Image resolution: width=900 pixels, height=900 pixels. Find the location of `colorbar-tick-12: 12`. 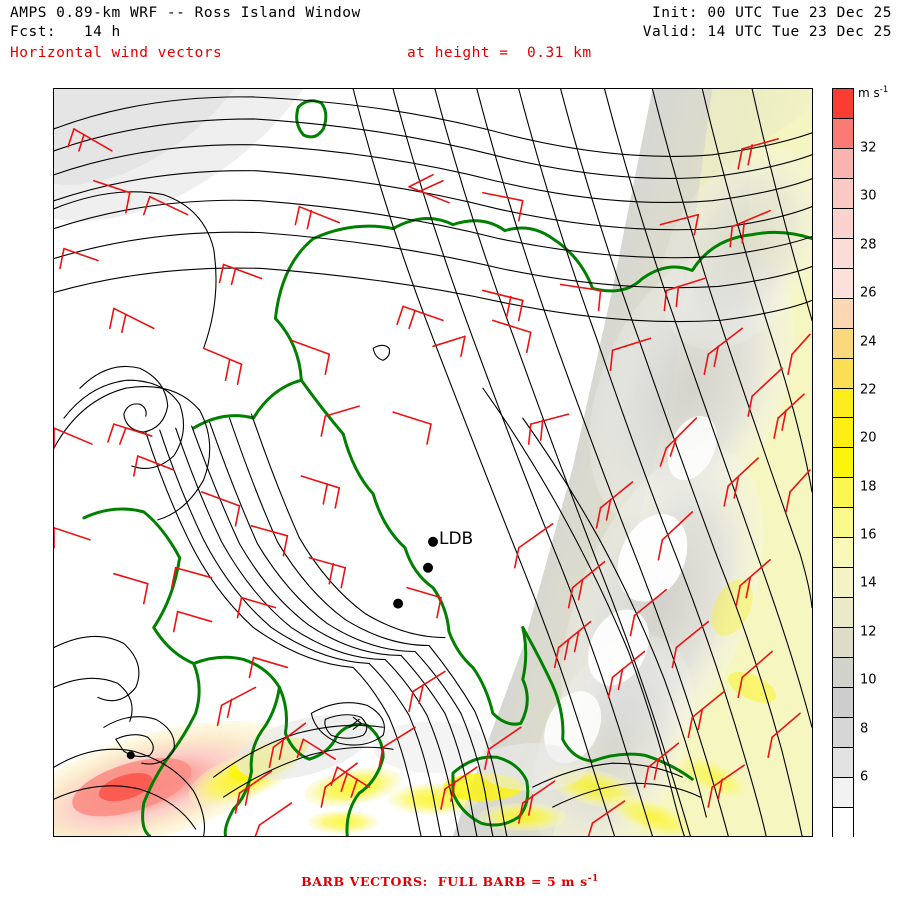

colorbar-tick-12: 12 is located at coordinates (868, 632).